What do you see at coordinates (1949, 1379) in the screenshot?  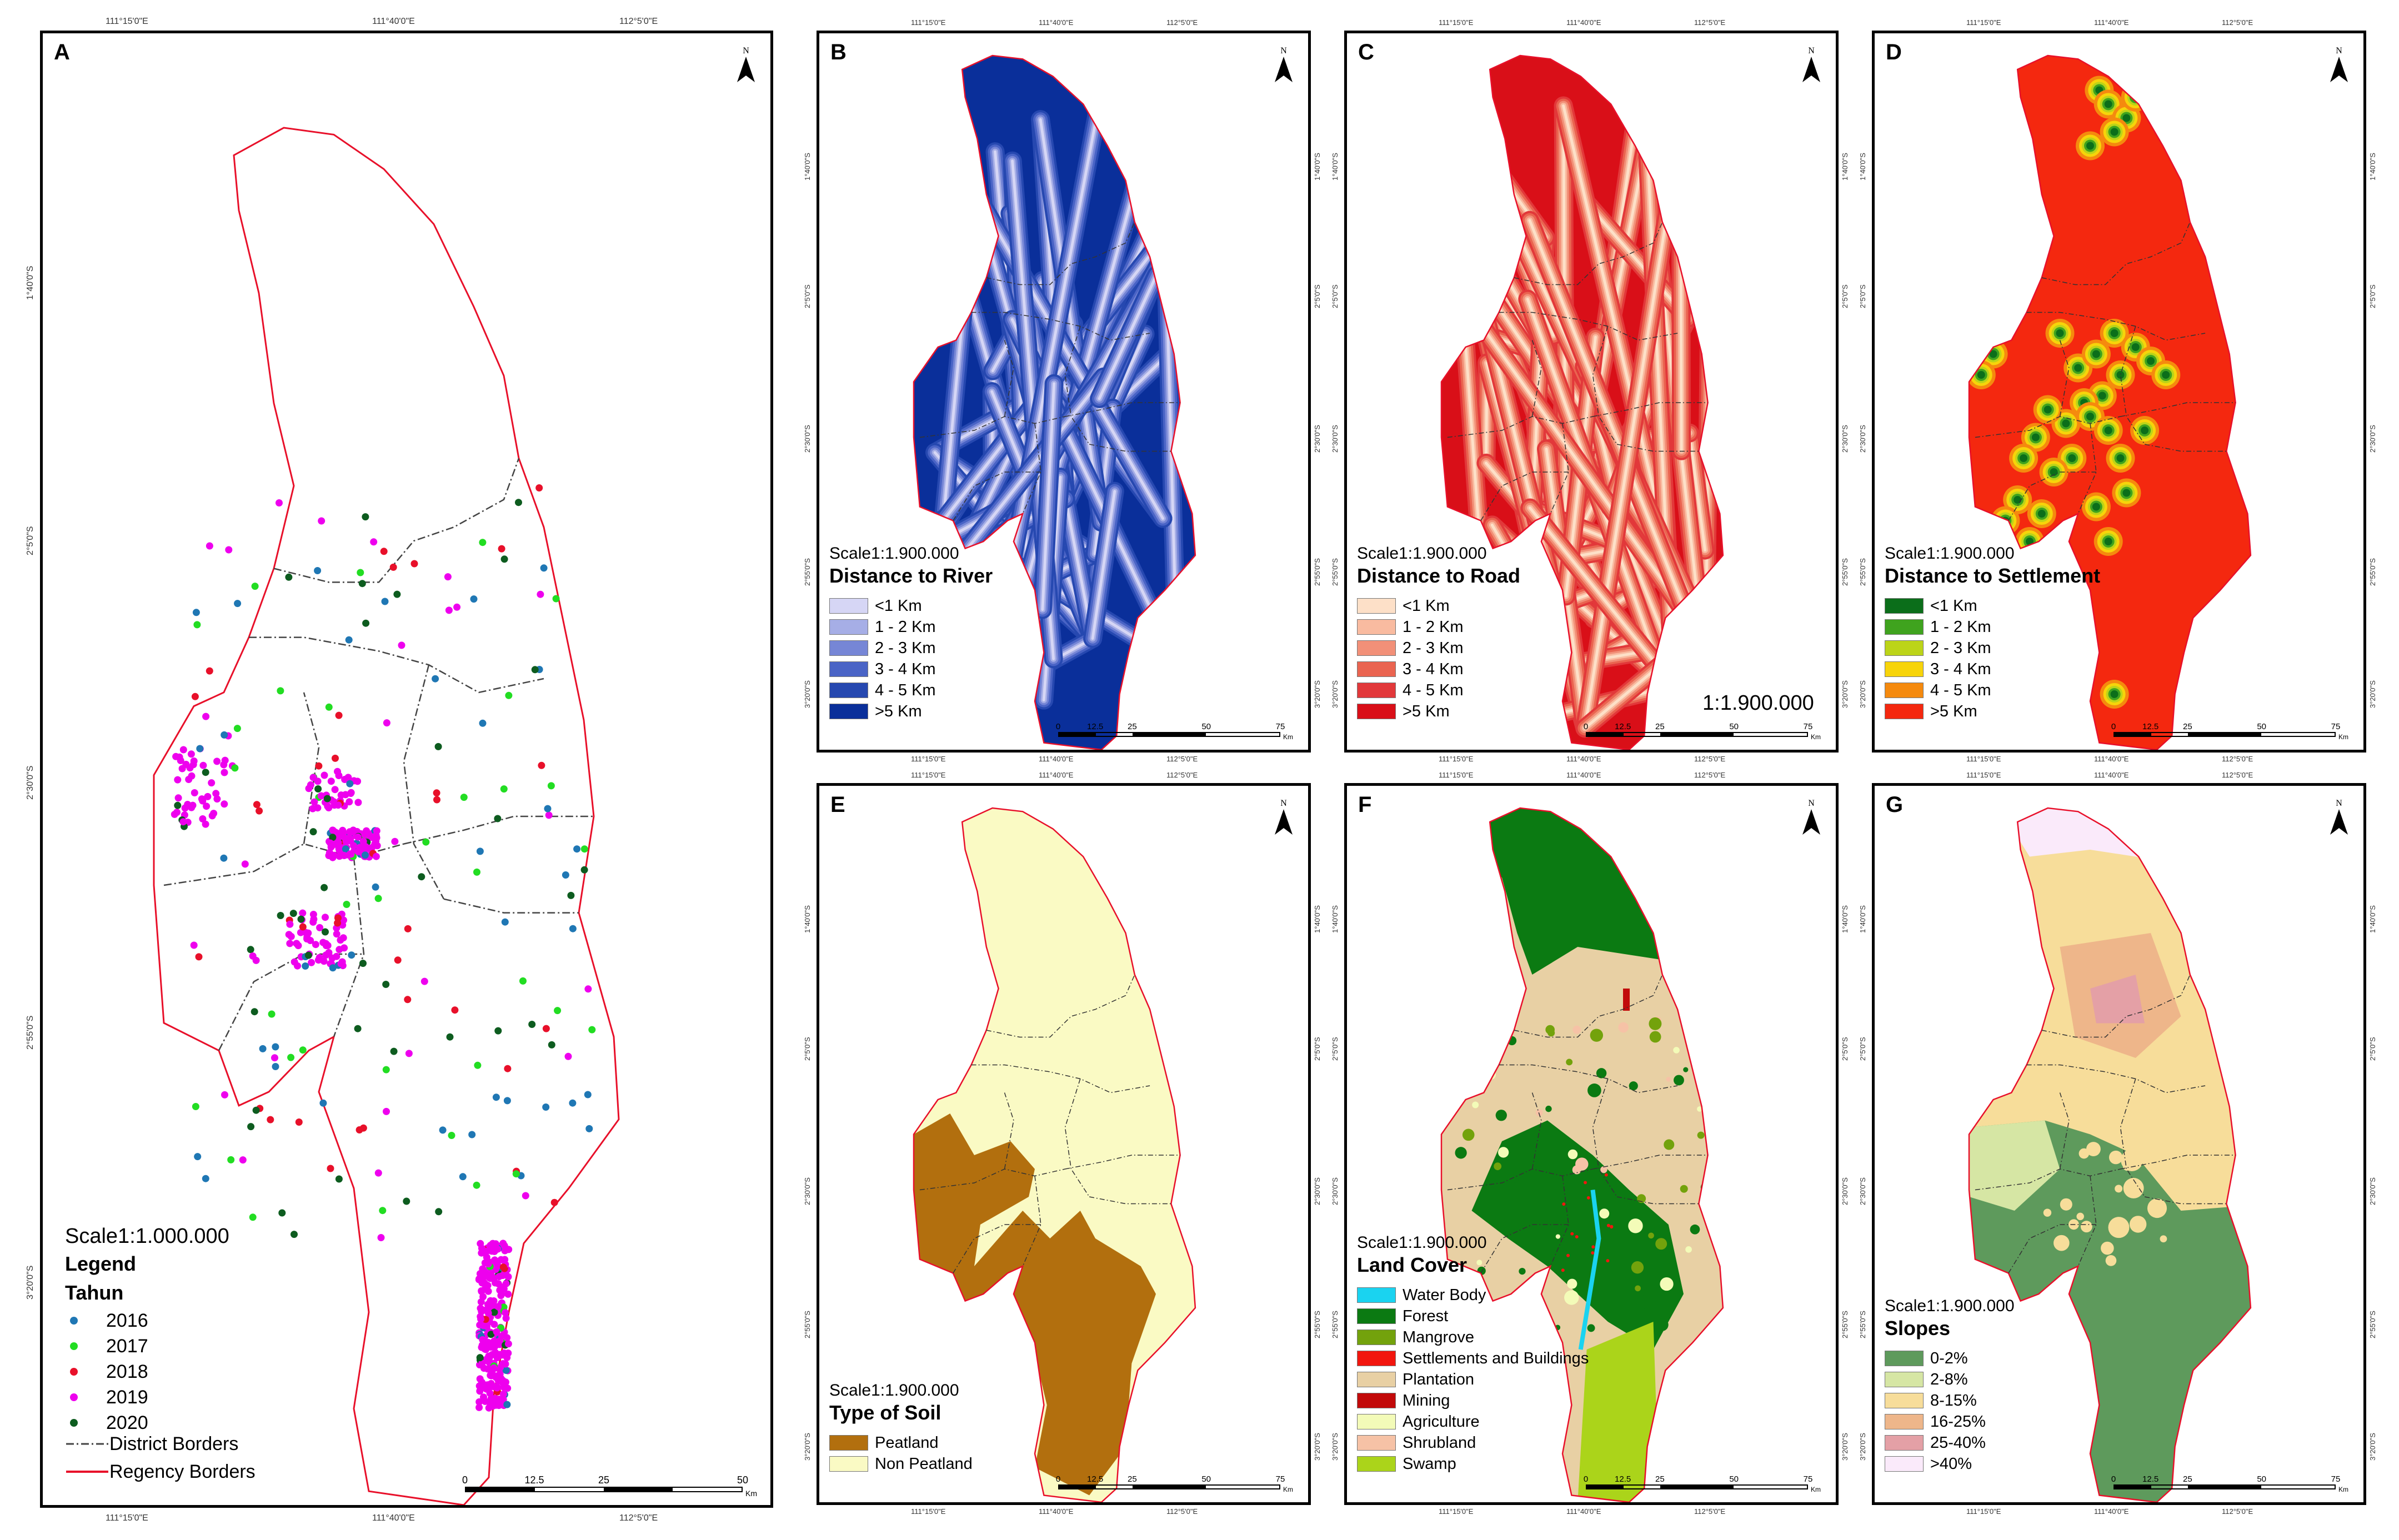 I see `legend-class-label: 2-8%` at bounding box center [1949, 1379].